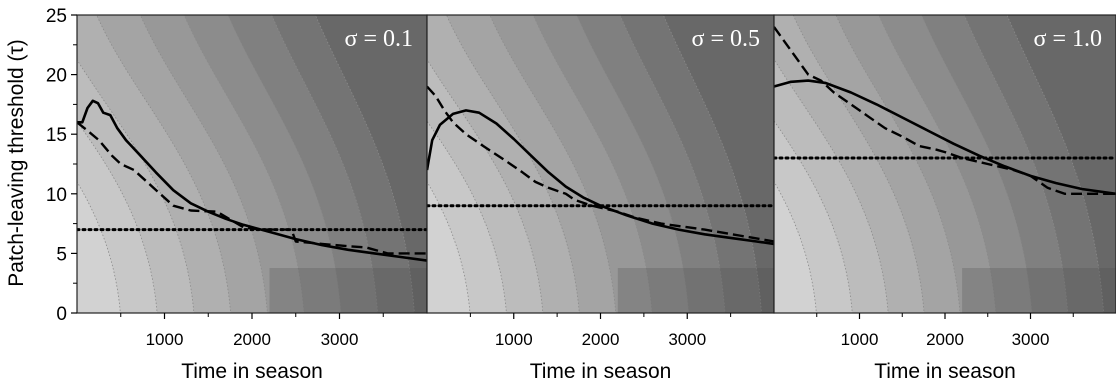 The width and height of the screenshot is (1116, 387). Describe the element at coordinates (56, 135) in the screenshot. I see `y-tick-label: 15` at that location.